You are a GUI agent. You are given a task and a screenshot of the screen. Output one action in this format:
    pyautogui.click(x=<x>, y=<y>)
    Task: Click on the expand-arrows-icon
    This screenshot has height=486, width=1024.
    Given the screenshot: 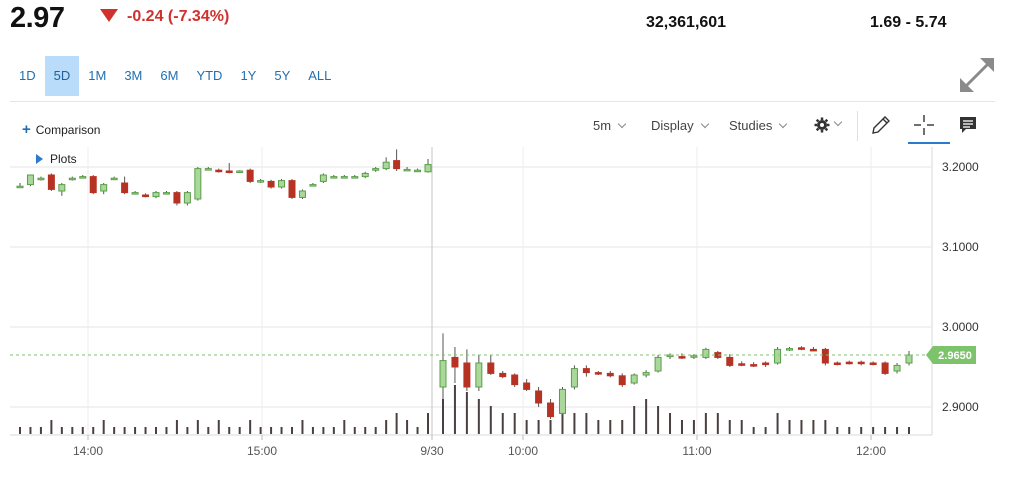 What is the action you would take?
    pyautogui.click(x=977, y=75)
    